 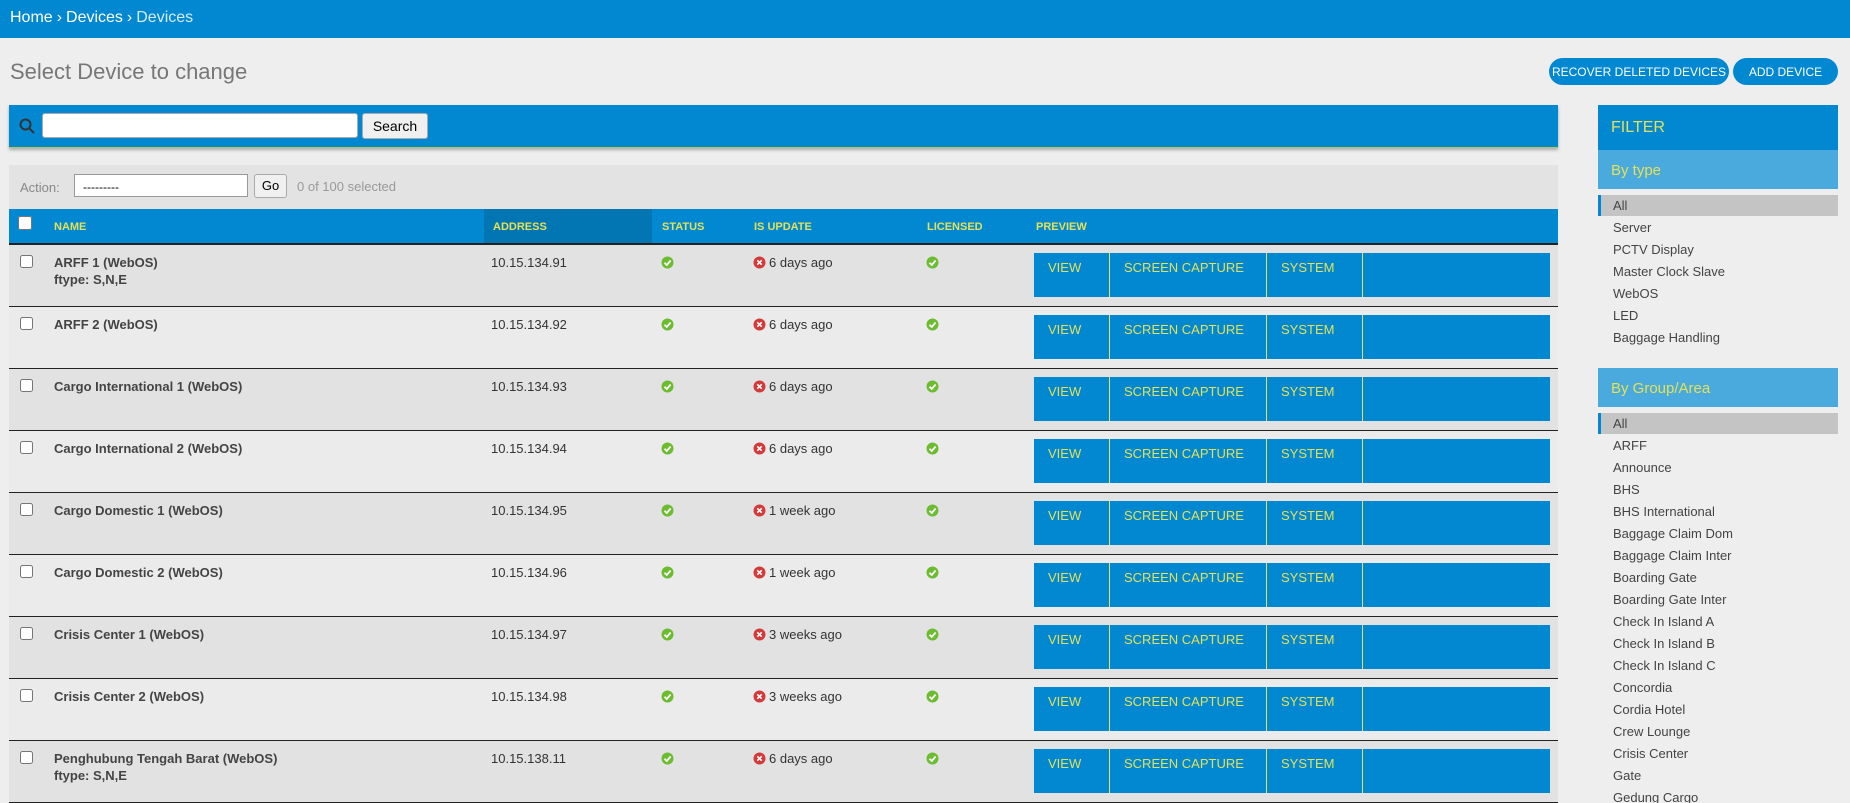 I want to click on device-name: Crisis Center 1 (WebOS), so click(x=129, y=634).